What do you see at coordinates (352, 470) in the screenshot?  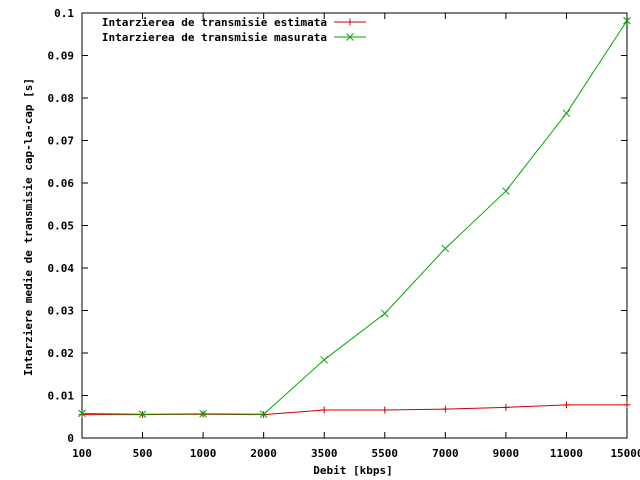 I see `x-axis-label: Debit [kbps]` at bounding box center [352, 470].